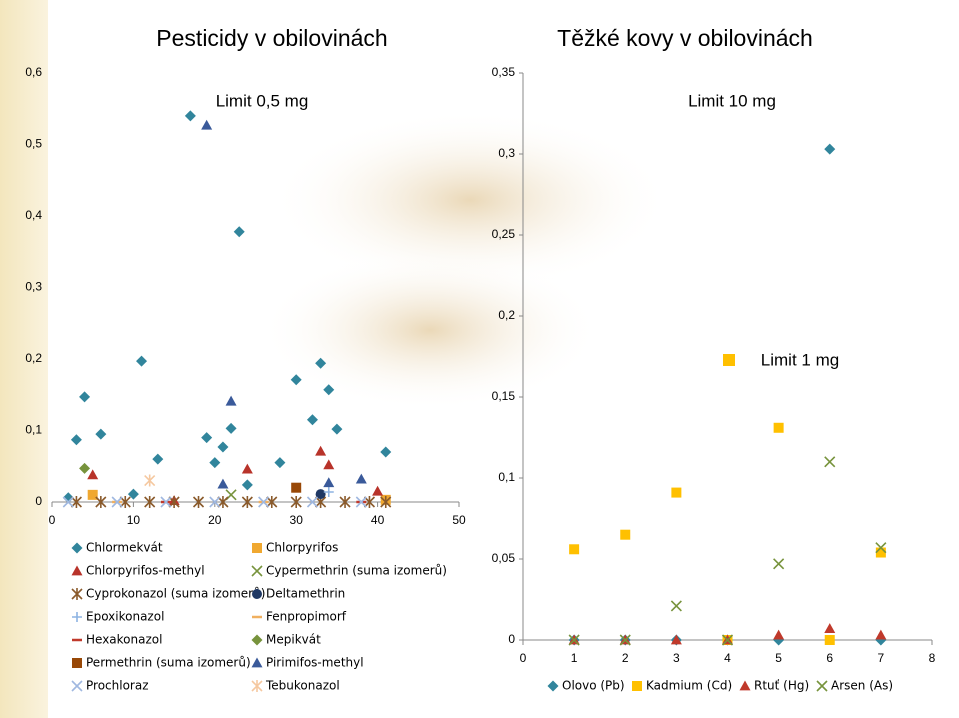 Image resolution: width=959 pixels, height=718 pixels. Describe the element at coordinates (689, 686) in the screenshot. I see `legend-label: Kadmium (Cd)` at that location.